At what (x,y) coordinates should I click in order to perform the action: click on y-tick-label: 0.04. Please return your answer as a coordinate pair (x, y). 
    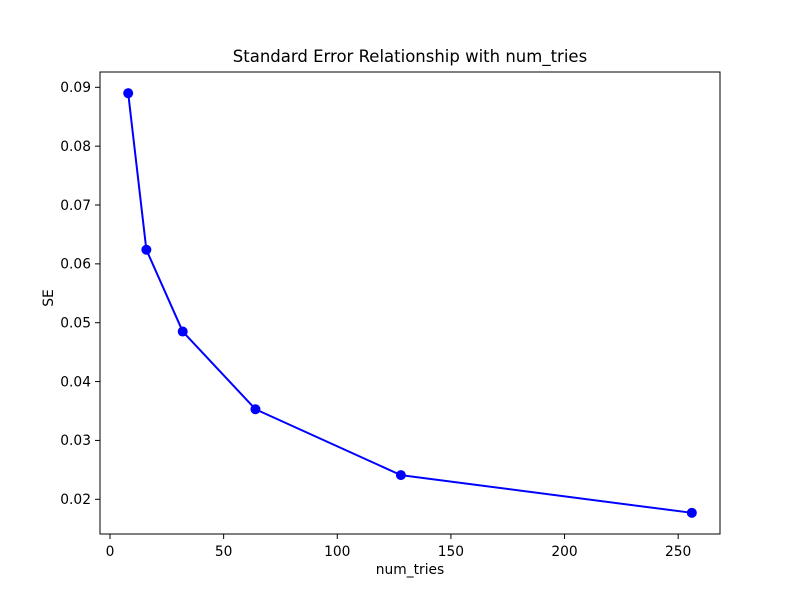
    Looking at the image, I should click on (75, 382).